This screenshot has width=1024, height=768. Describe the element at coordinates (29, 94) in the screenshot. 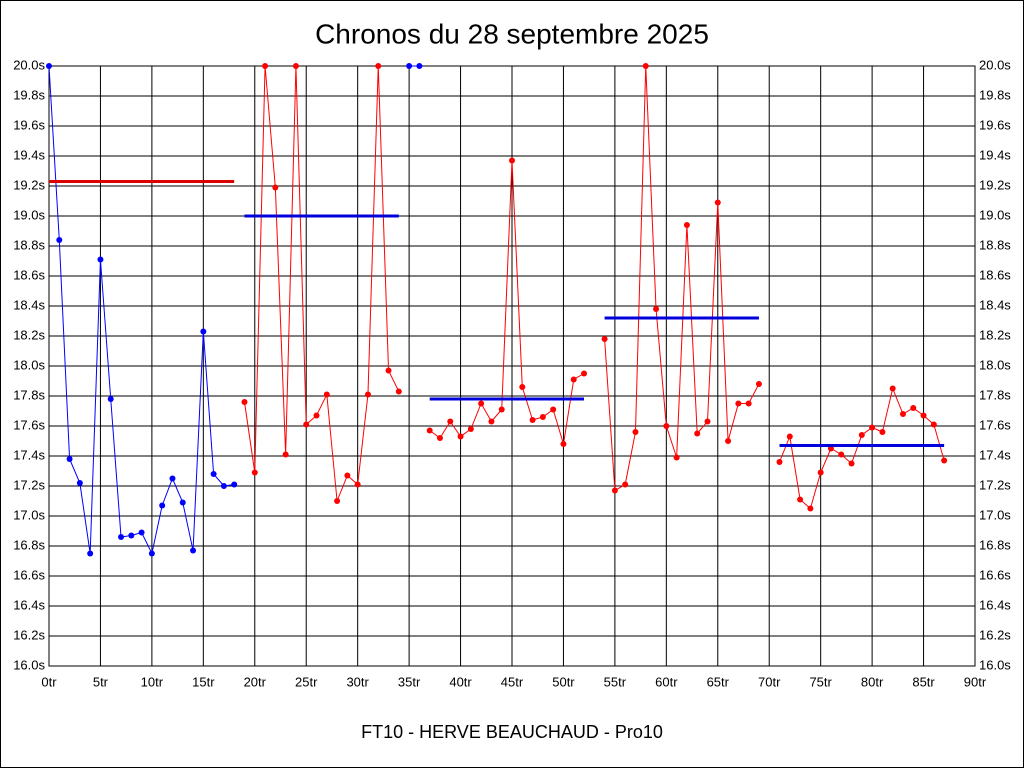

I see `y-tick-label: 19.8s` at that location.